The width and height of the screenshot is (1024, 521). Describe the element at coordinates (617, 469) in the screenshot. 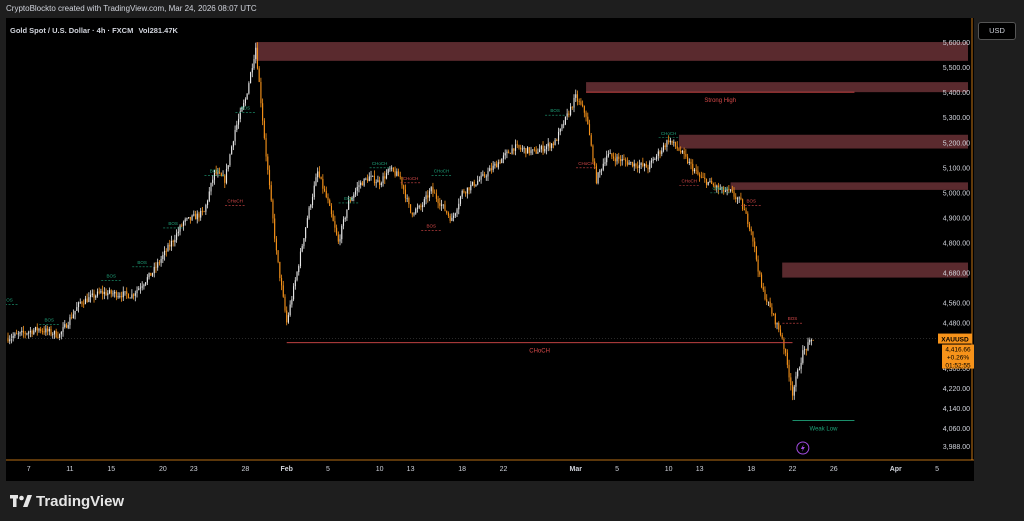

I see `time-axis-label: 5` at that location.